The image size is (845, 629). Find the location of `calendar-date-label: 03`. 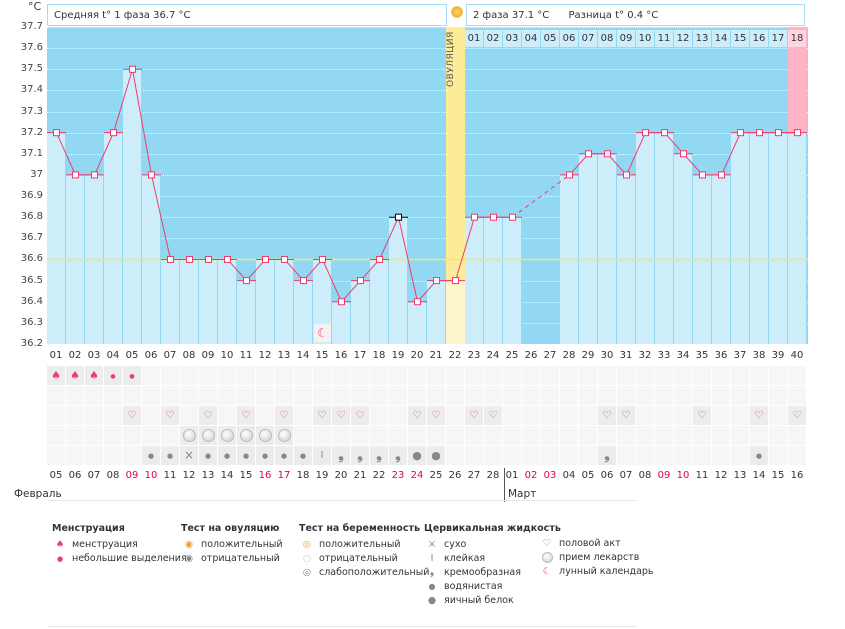

calendar-date-label: 03 is located at coordinates (550, 475).